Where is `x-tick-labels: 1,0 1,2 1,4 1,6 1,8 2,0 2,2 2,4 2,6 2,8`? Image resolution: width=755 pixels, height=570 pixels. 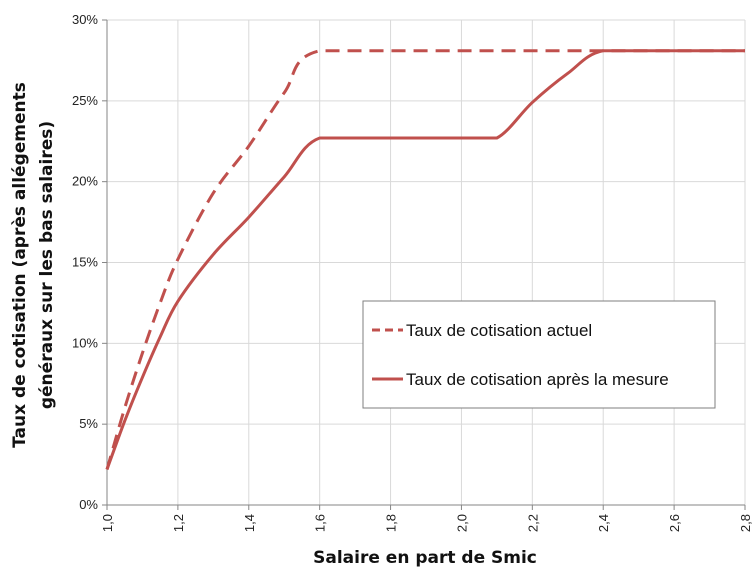
x-tick-labels: 1,0 1,2 1,4 1,6 1,8 2,0 2,2 2,4 2,6 2,8 is located at coordinates (426, 523).